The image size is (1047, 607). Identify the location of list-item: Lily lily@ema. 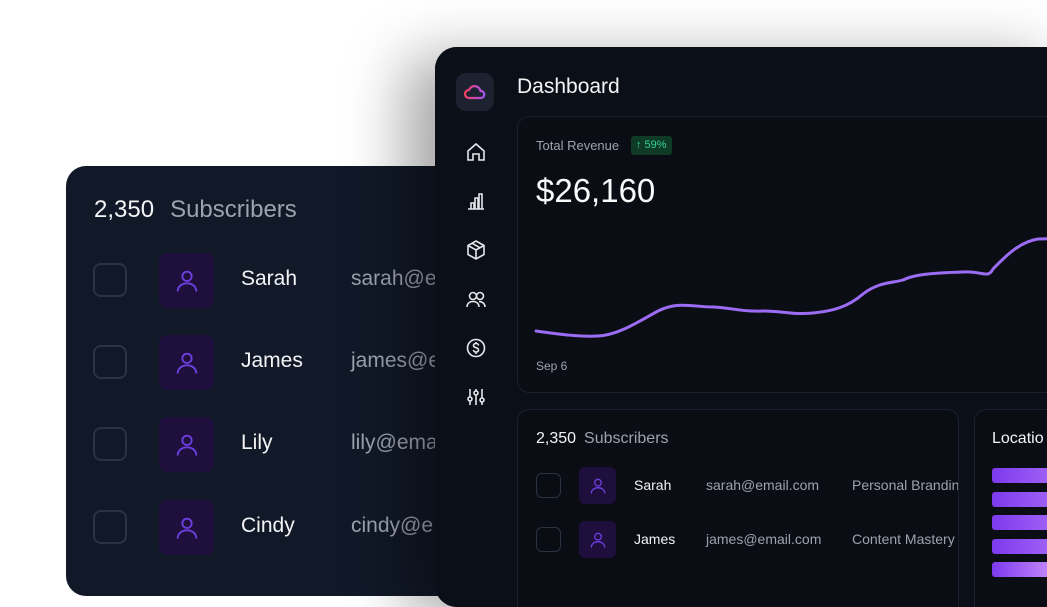
(266, 445).